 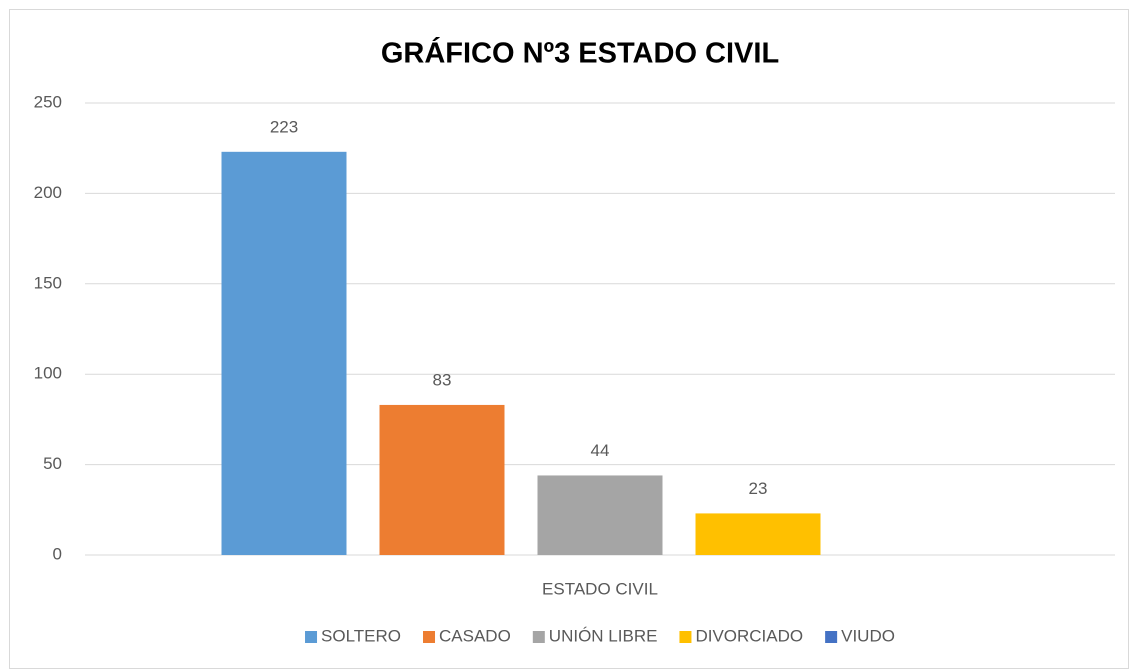 I want to click on data-label: 23, so click(x=758, y=488).